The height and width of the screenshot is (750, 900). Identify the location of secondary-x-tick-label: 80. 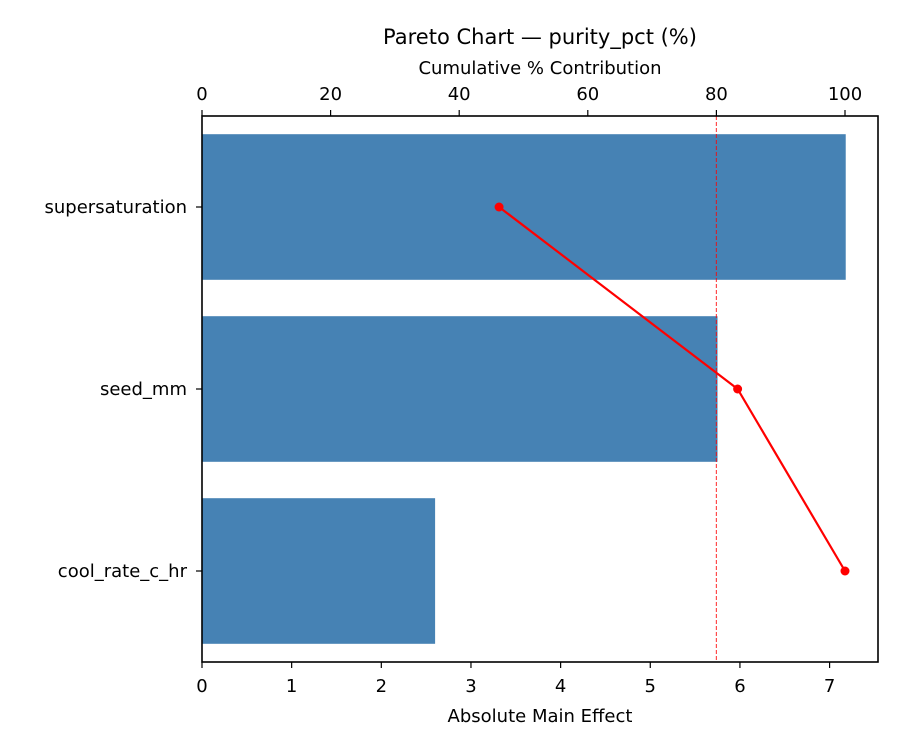
(716, 94).